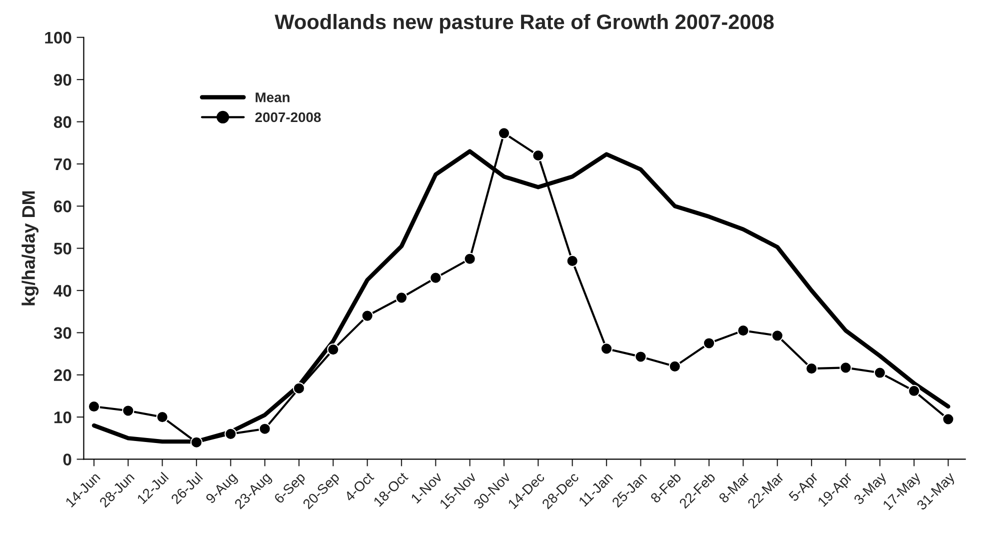 The image size is (985, 534). Describe the element at coordinates (63, 164) in the screenshot. I see `y-tick-label: 70` at that location.